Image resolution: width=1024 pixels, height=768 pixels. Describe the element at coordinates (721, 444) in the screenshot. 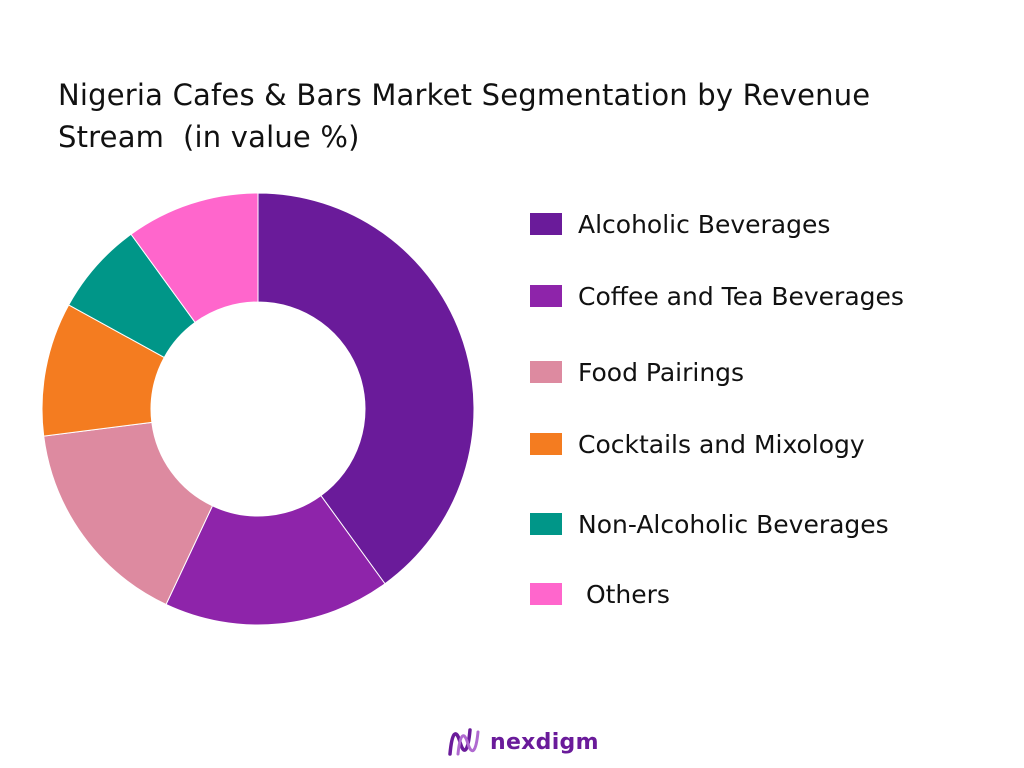

I see `legend-label-cocktails-and-mixology: Cocktails and Mixology` at that location.